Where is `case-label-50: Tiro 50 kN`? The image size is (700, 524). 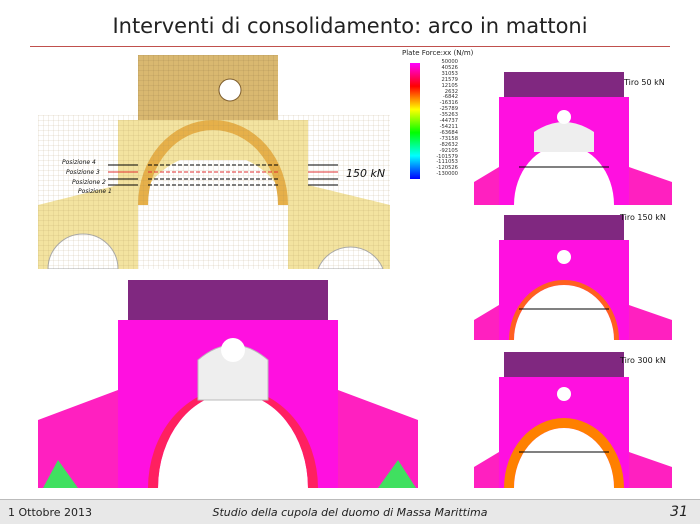 case-label-50: Tiro 50 kN is located at coordinates (644, 82).